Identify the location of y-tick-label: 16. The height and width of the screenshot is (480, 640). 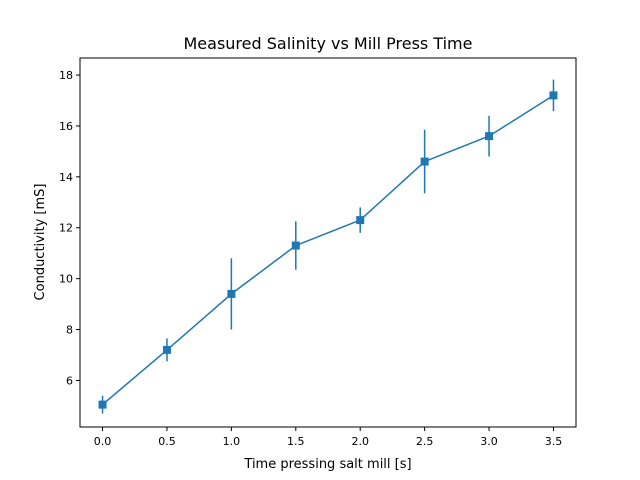
(66, 126).